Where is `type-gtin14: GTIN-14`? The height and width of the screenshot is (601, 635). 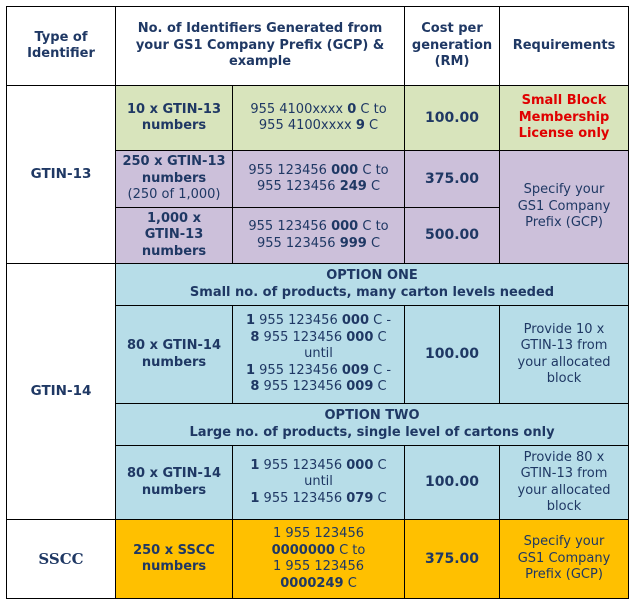 type-gtin14: GTIN-14 is located at coordinates (61, 391).